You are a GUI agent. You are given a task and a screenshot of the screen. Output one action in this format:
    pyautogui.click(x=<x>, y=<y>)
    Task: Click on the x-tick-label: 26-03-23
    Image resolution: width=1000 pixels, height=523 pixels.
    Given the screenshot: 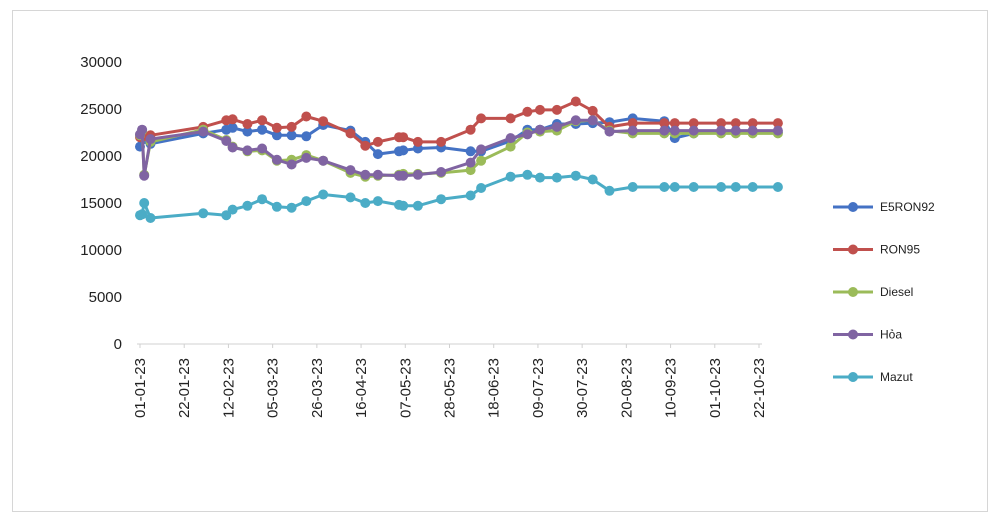 What is the action you would take?
    pyautogui.click(x=317, y=388)
    